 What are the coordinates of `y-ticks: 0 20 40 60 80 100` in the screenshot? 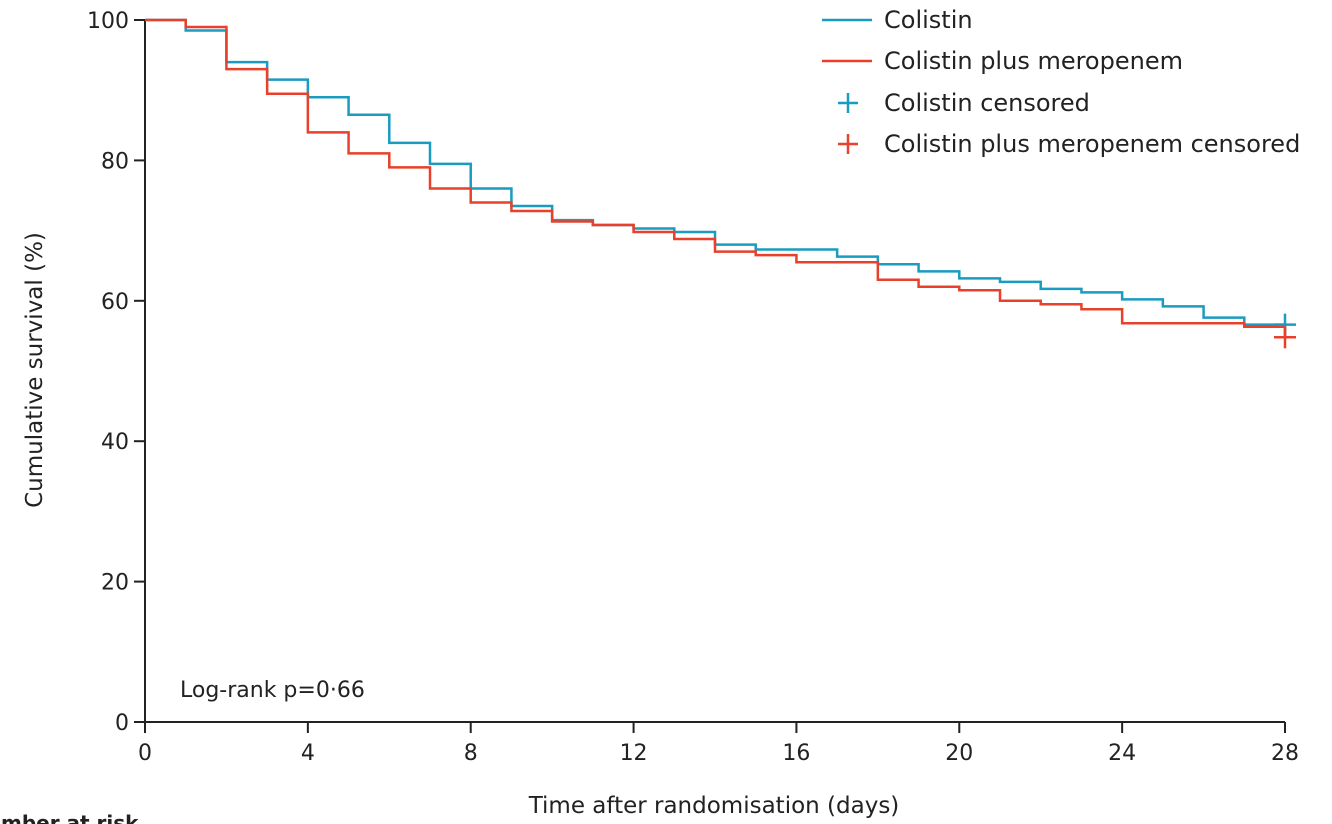 It's located at (116, 372).